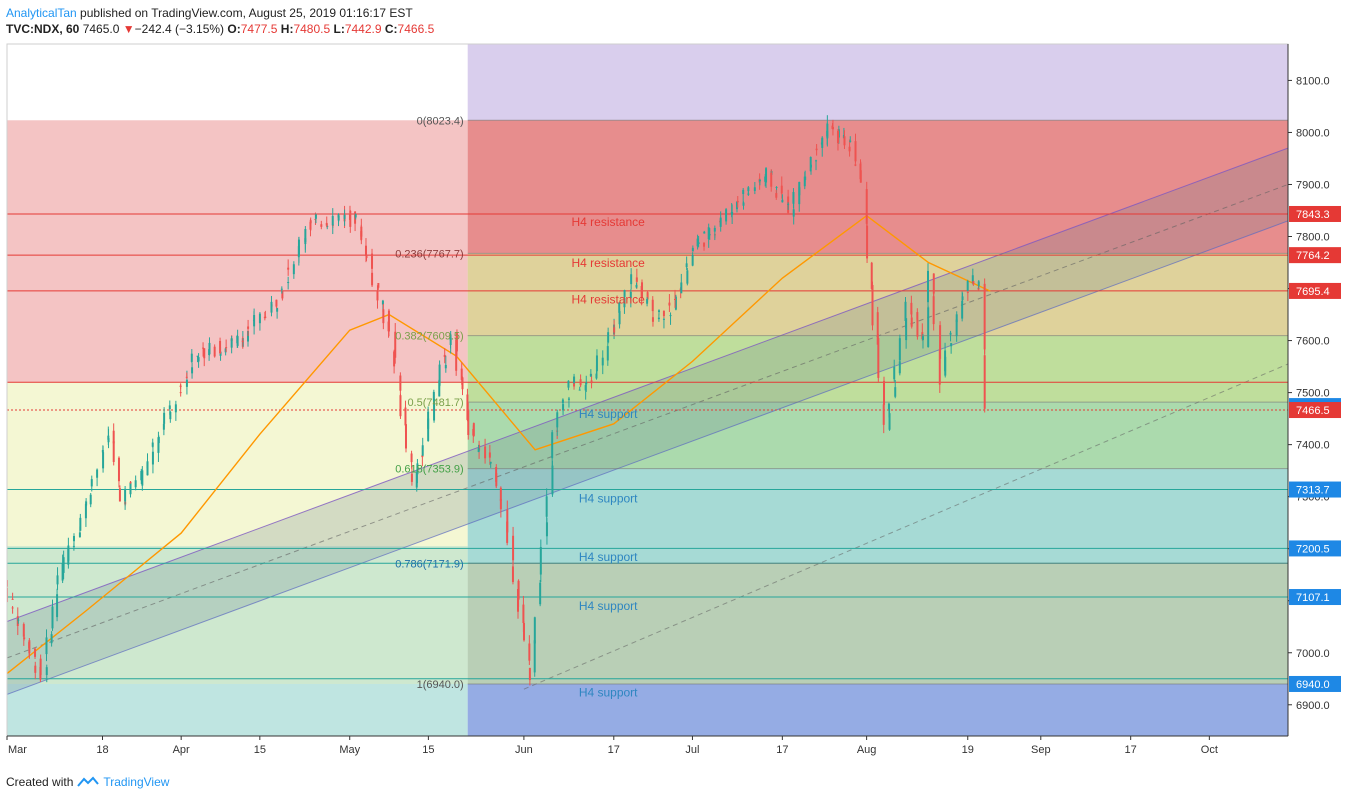 This screenshot has height=799, width=1348. I want to click on fib-label-3: 0.5(7481.7), so click(435, 403).